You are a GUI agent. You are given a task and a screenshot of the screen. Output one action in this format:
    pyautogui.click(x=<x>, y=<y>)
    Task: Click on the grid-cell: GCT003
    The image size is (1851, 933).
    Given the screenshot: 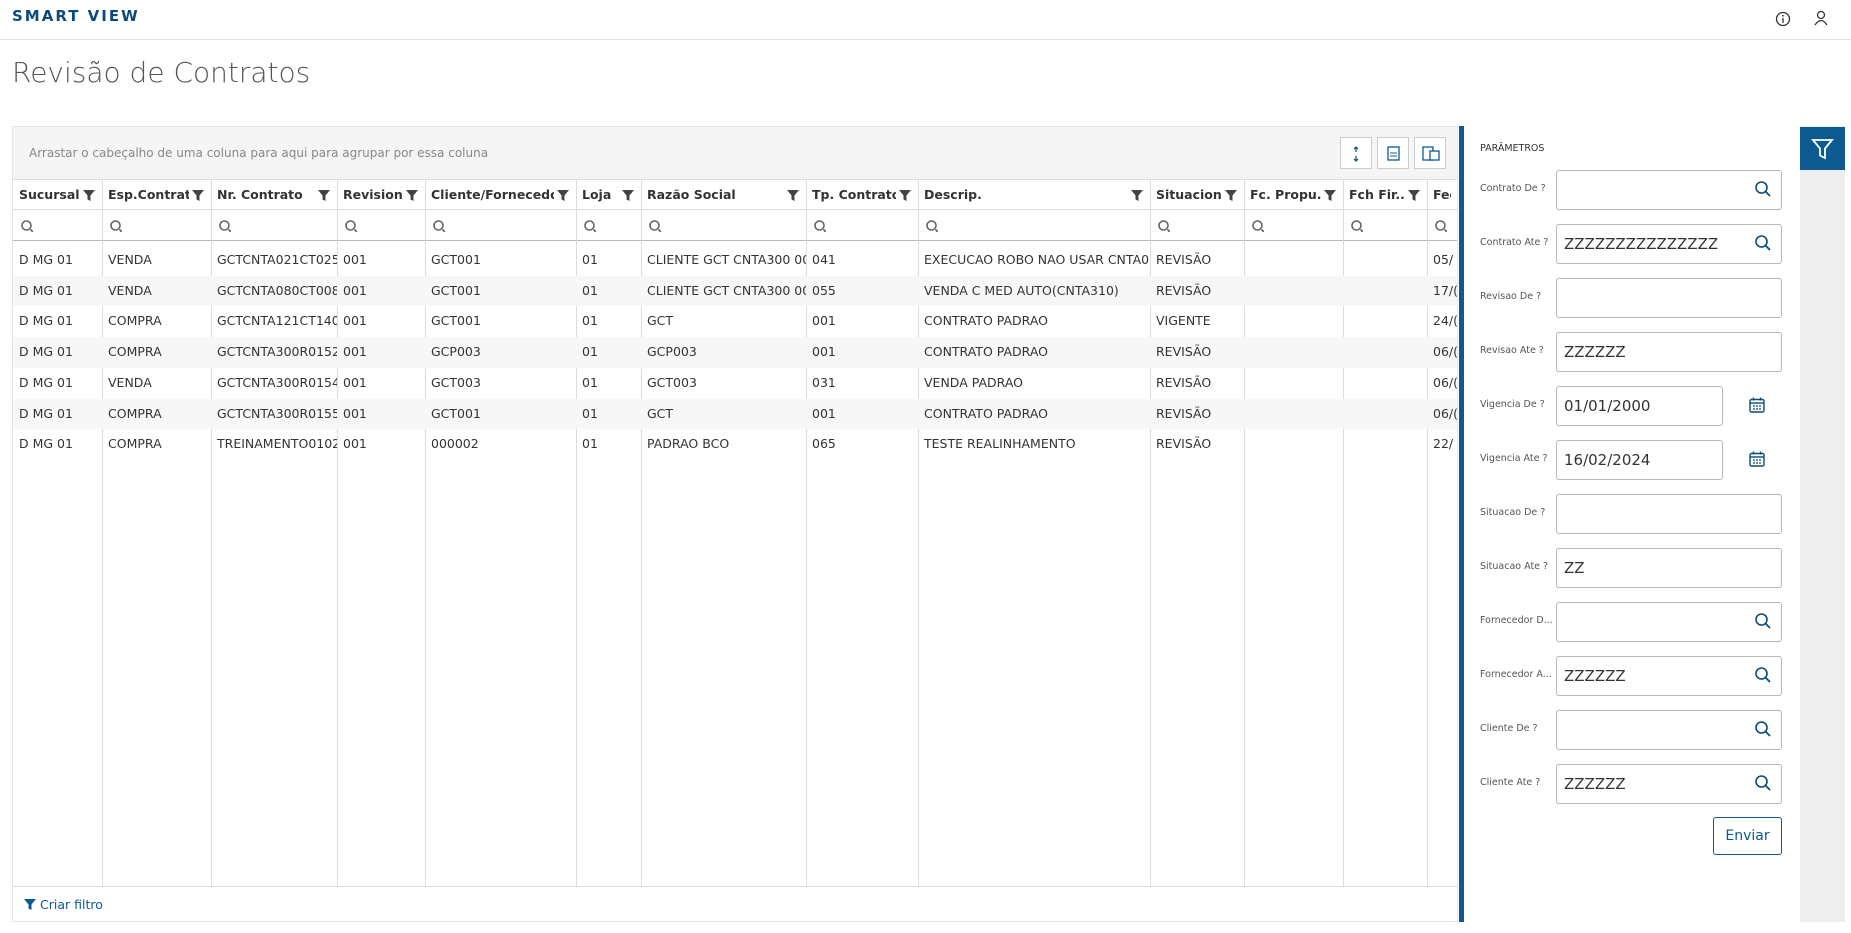 What is the action you would take?
    pyautogui.click(x=456, y=382)
    